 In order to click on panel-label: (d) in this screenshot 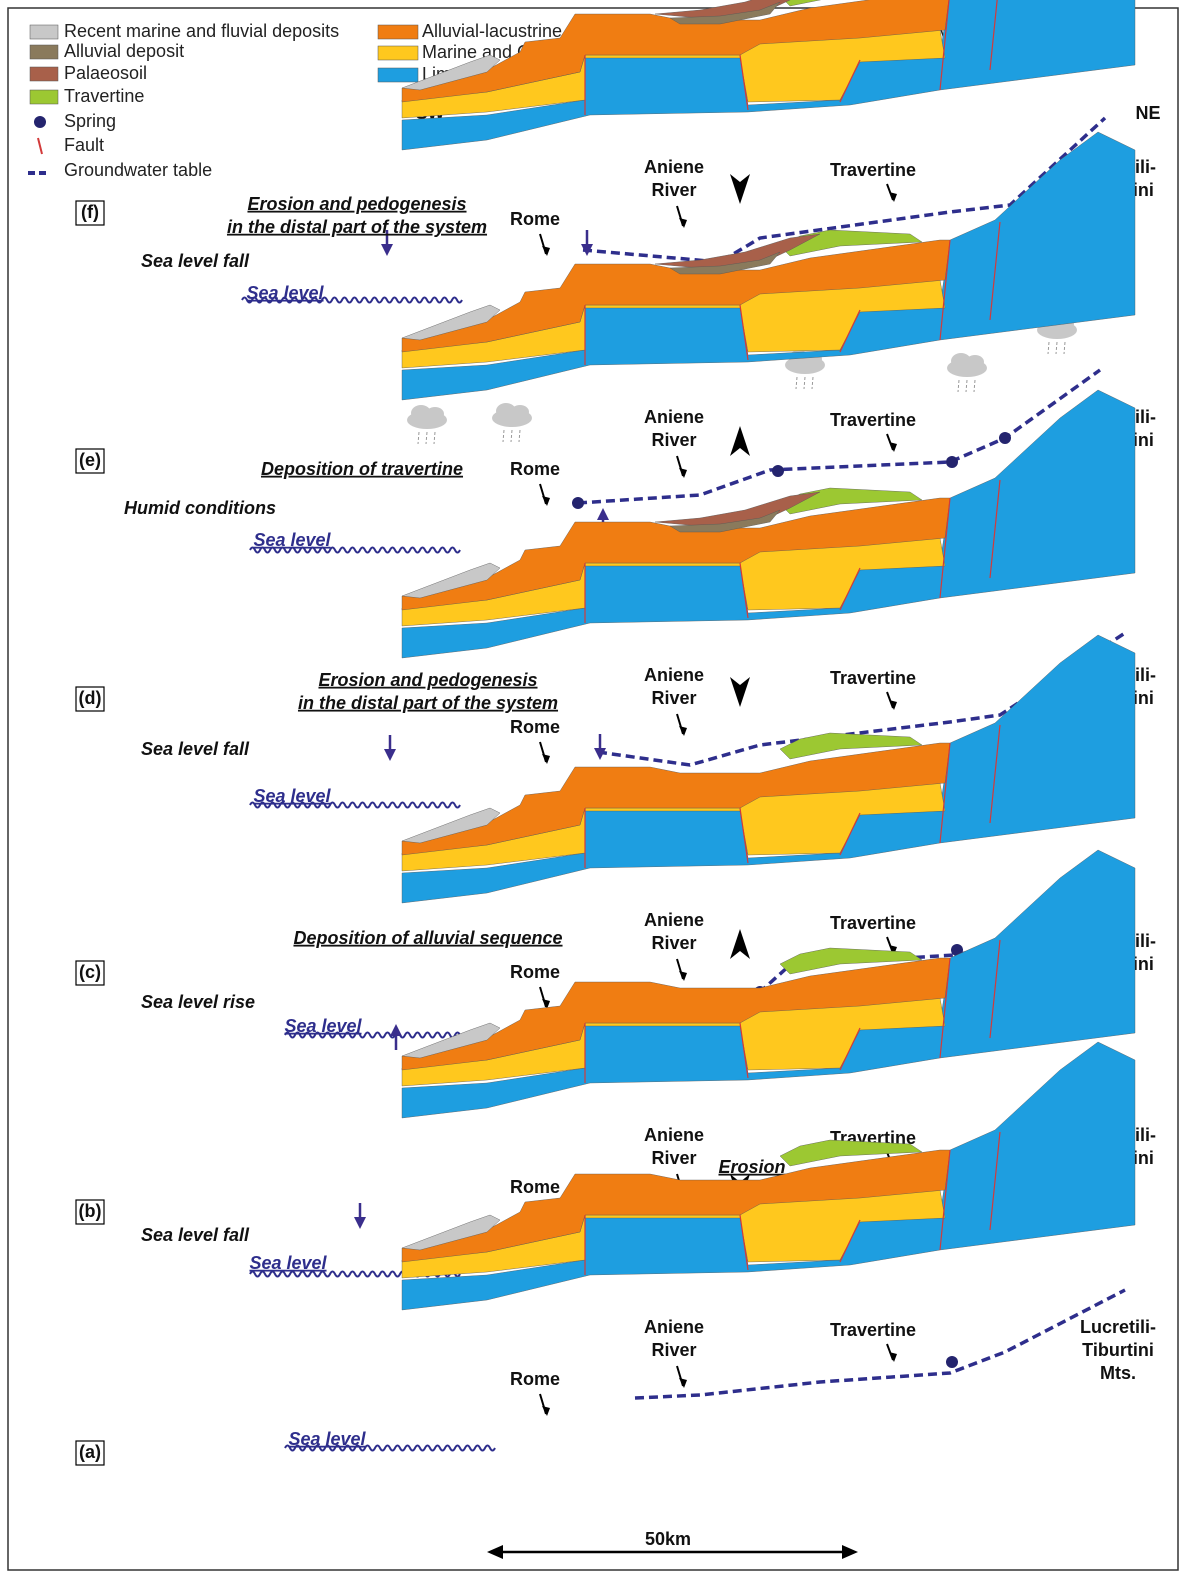, I will do `click(90, 698)`.